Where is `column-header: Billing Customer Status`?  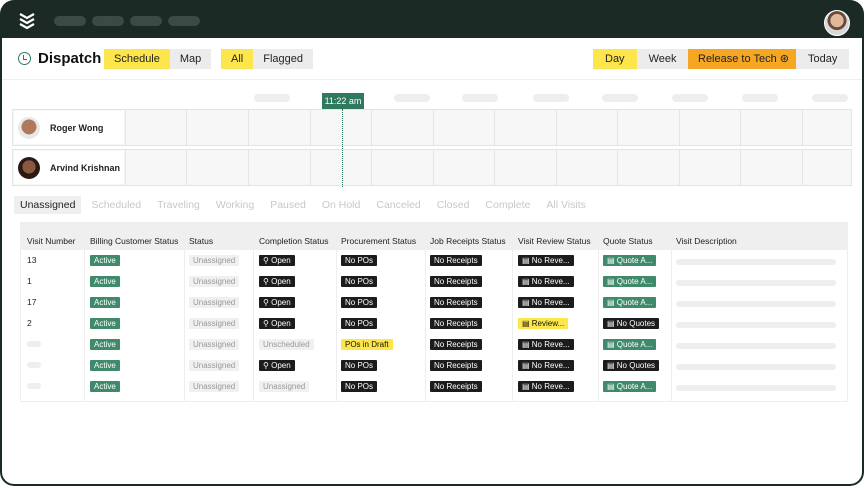 column-header: Billing Customer Status is located at coordinates (134, 241).